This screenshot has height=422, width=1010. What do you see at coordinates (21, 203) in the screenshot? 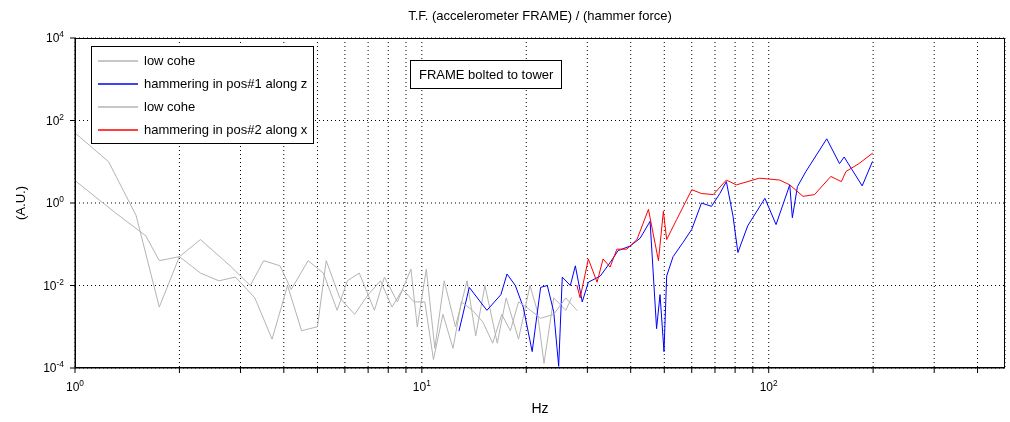
I see `y-axis-title: (A.U.)` at bounding box center [21, 203].